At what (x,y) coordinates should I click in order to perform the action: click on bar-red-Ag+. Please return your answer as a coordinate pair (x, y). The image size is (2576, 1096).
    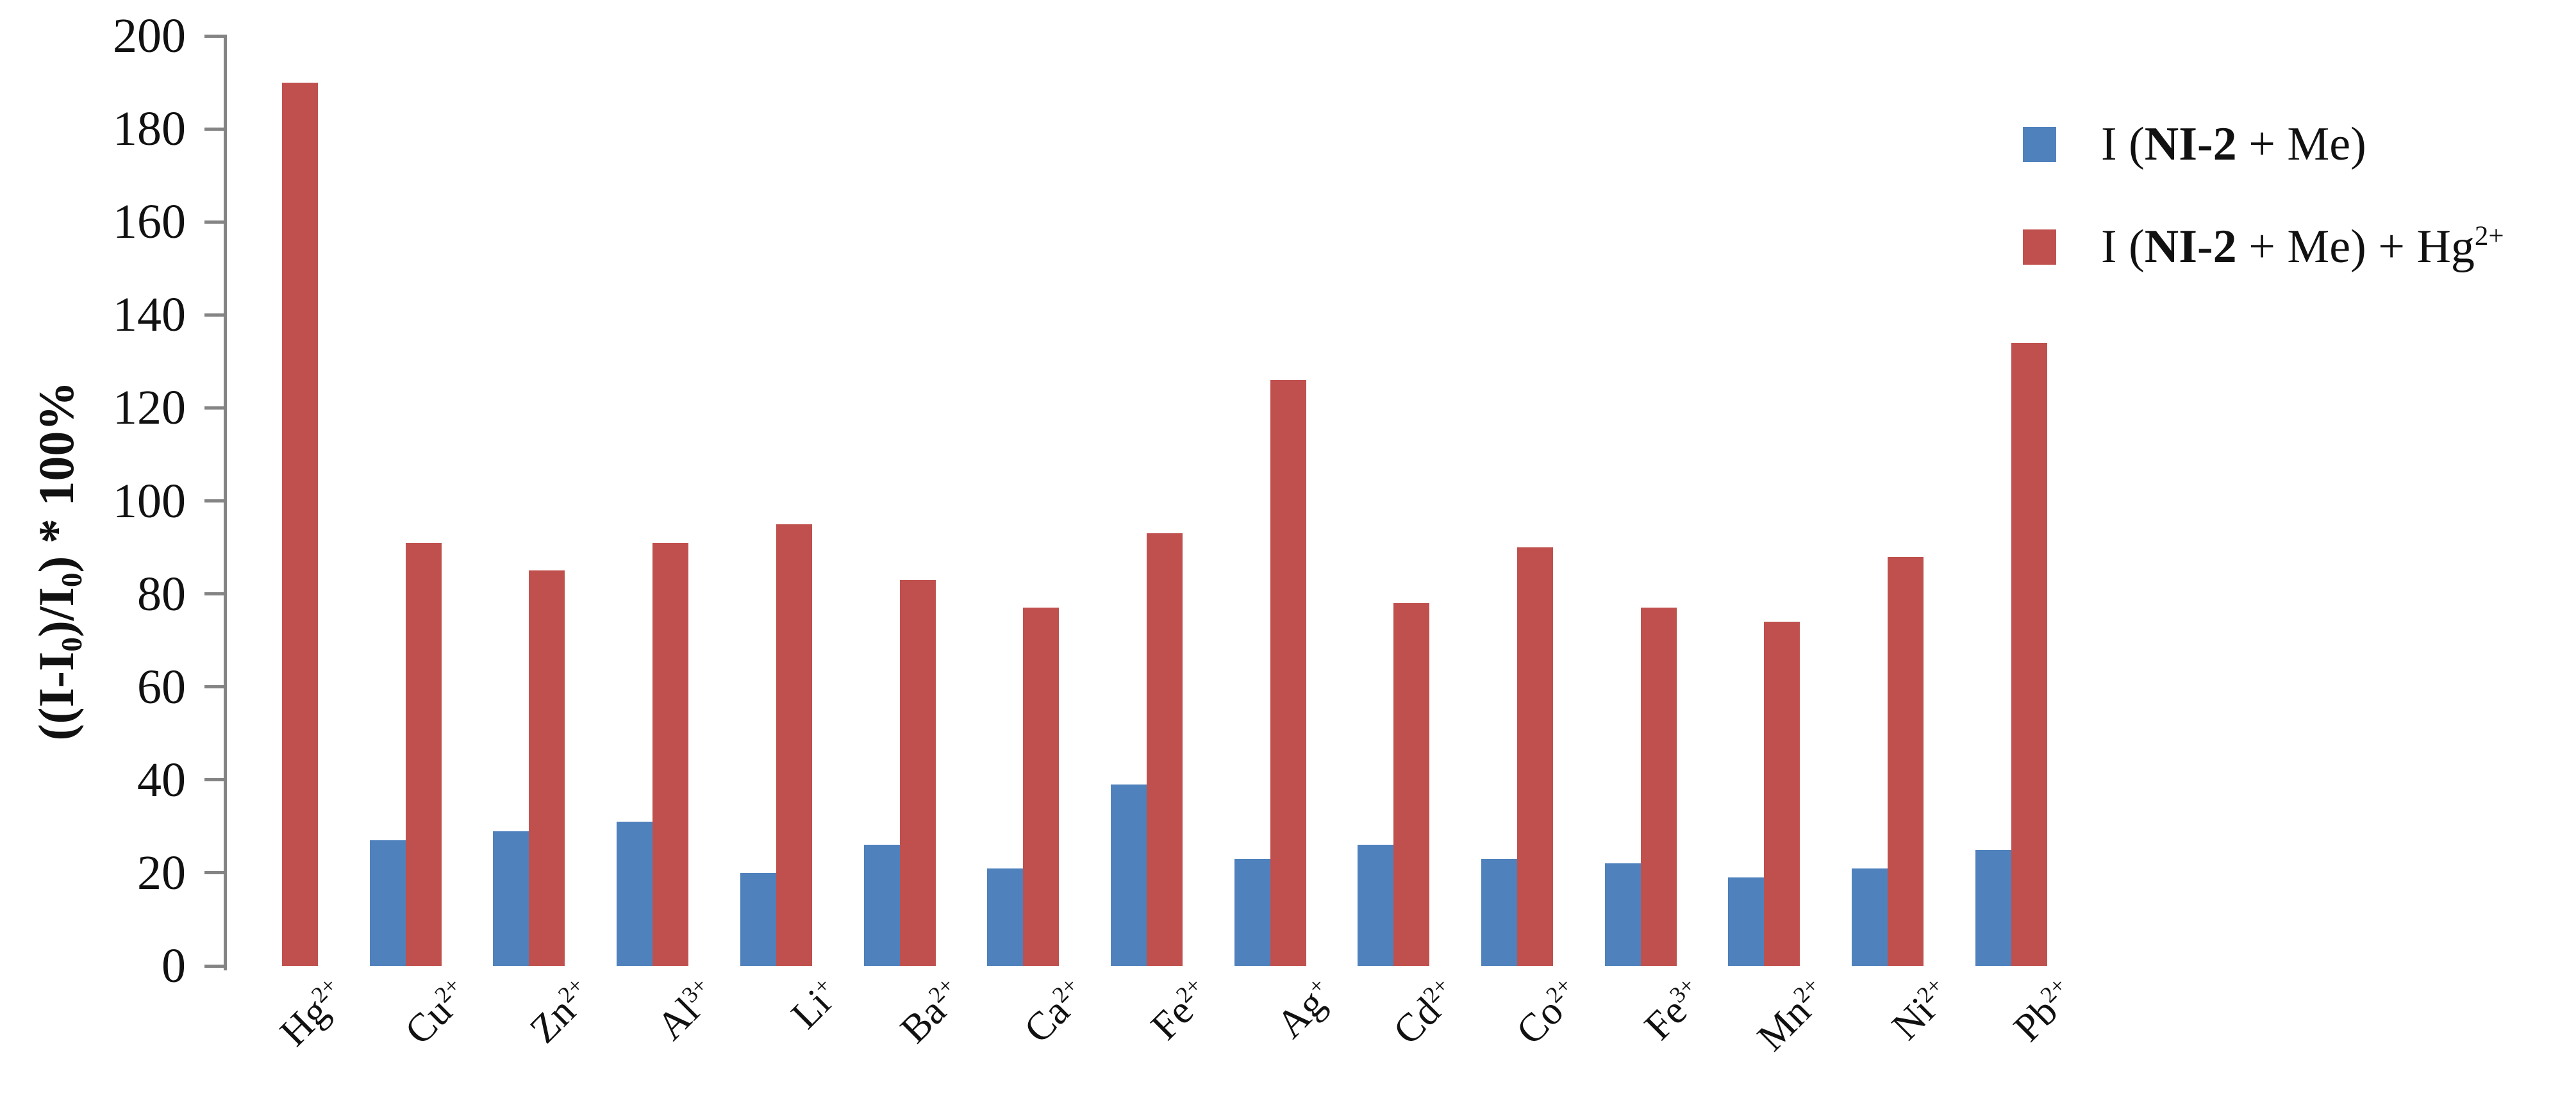
    Looking at the image, I should click on (1288, 673).